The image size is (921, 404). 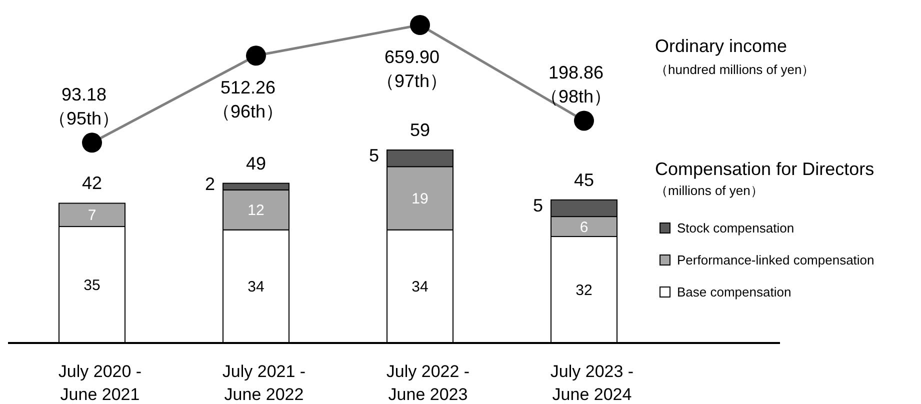 What do you see at coordinates (584, 180) in the screenshot?
I see `total-label: 45` at bounding box center [584, 180].